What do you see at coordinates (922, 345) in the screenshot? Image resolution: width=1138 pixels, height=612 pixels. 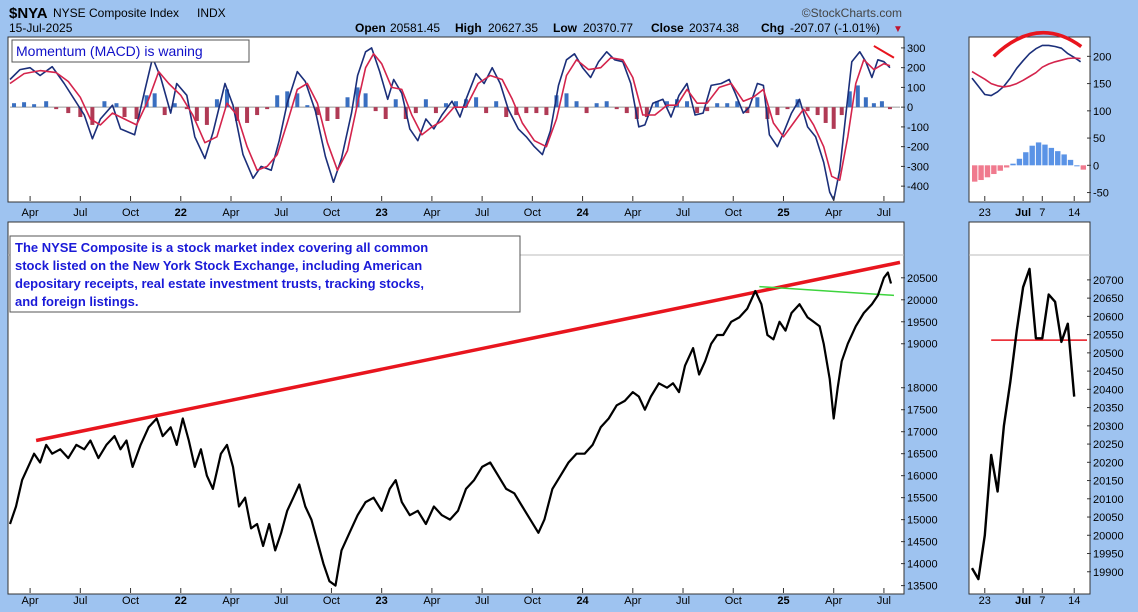 I see `price-main-ytick-label: 19000` at bounding box center [922, 345].